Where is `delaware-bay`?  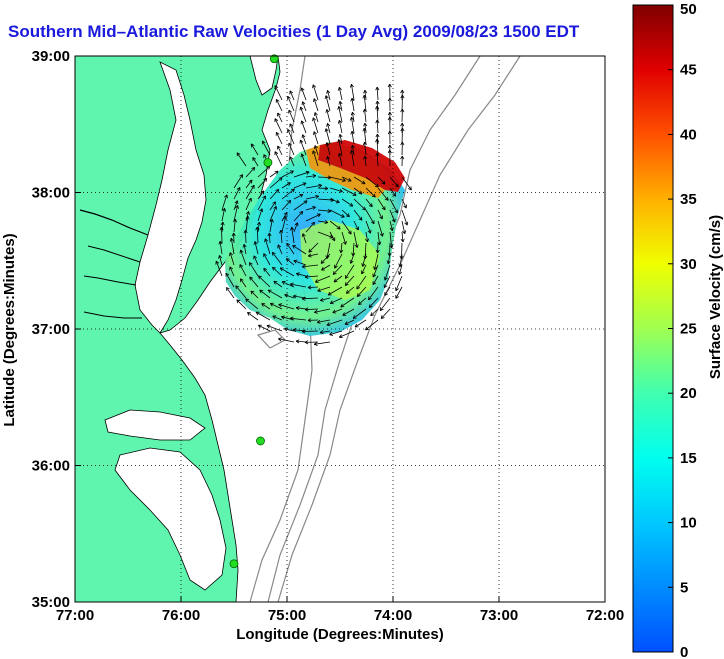
delaware-bay is located at coordinates (264, 76).